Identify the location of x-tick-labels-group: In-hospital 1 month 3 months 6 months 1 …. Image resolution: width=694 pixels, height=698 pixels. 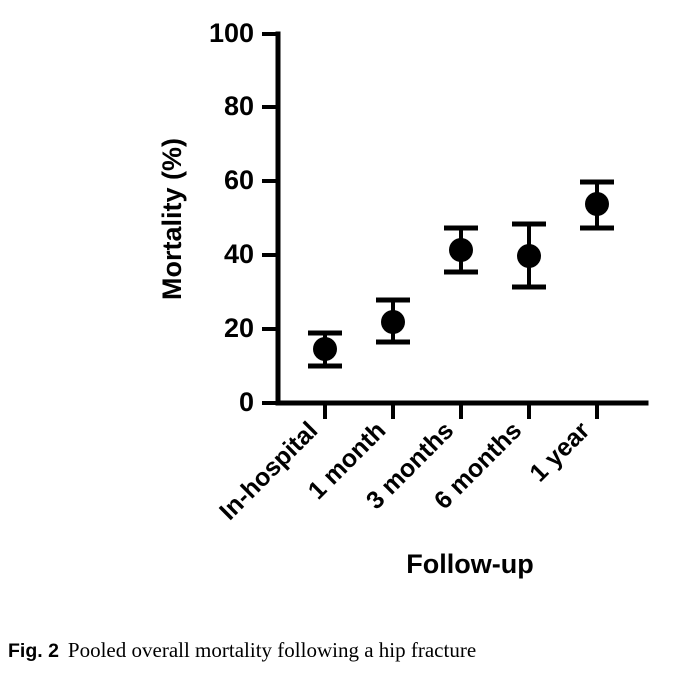
(404, 470).